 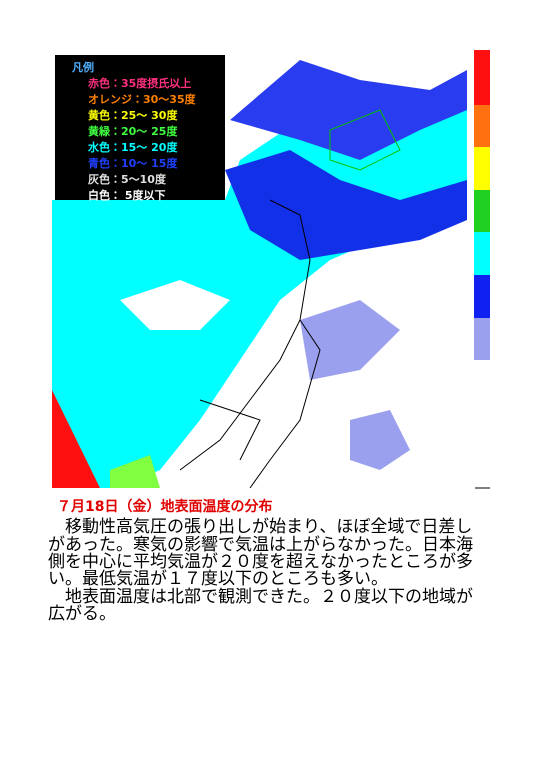 What do you see at coordinates (218, 579) in the screenshot?
I see `text-line: い。最低気温が１７度以下のところも多い。` at bounding box center [218, 579].